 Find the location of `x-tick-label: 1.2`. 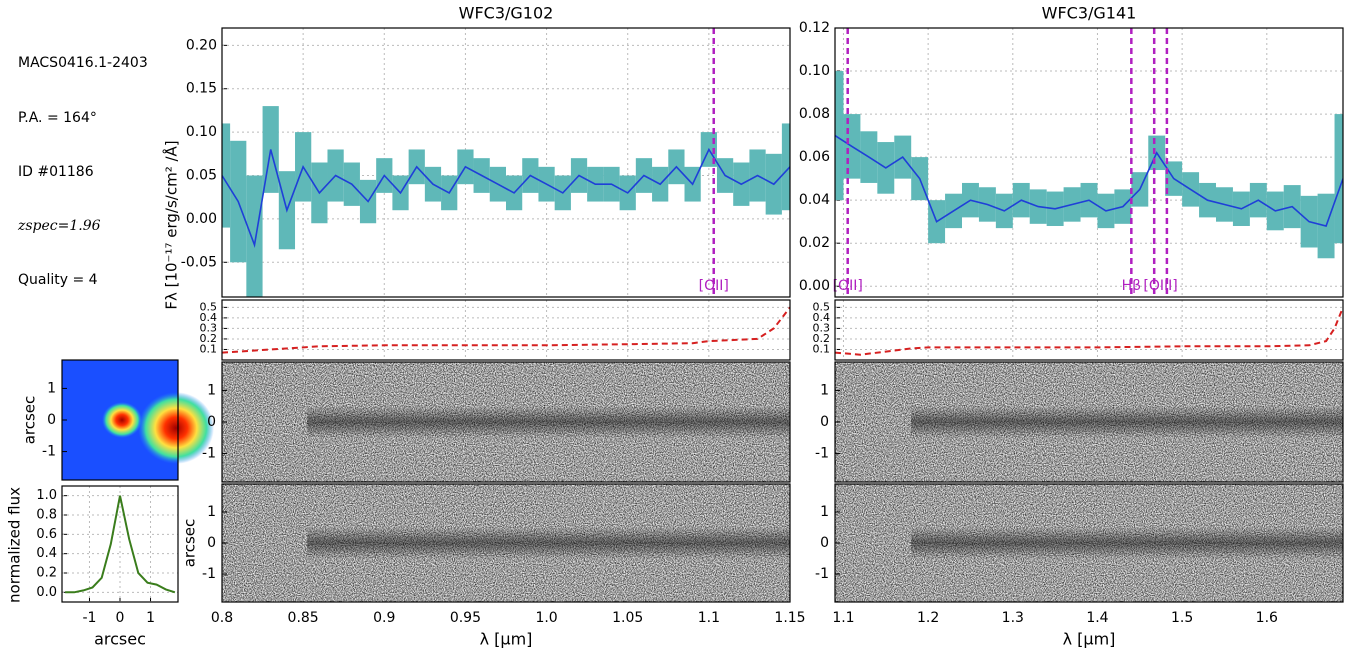

x-tick-label: 1.2 is located at coordinates (928, 618).